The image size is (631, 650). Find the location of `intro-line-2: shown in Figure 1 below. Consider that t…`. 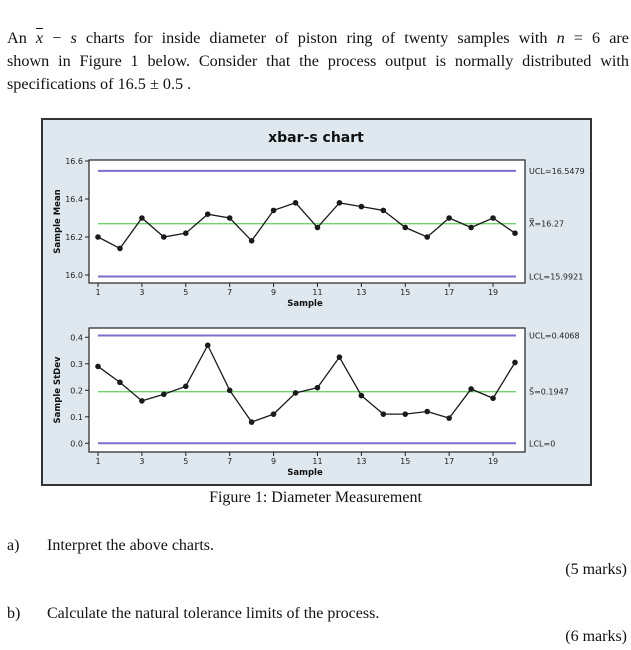

intro-line-2: shown in Figure 1 below. Consider that t… is located at coordinates (318, 61).